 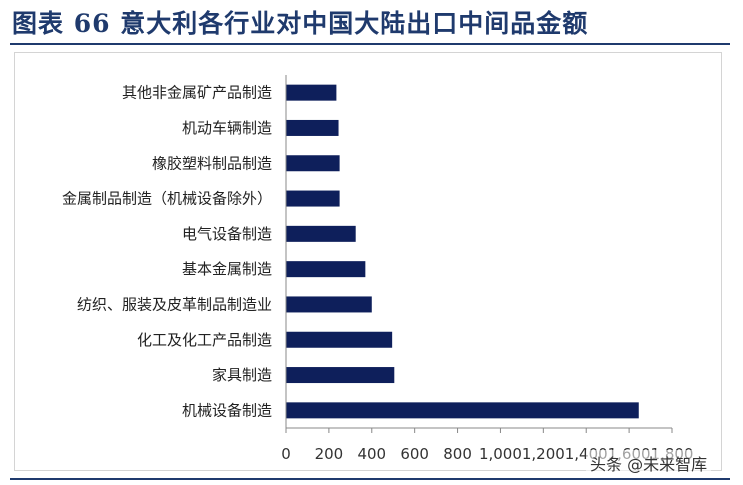 I want to click on title-rule, so click(x=370, y=44).